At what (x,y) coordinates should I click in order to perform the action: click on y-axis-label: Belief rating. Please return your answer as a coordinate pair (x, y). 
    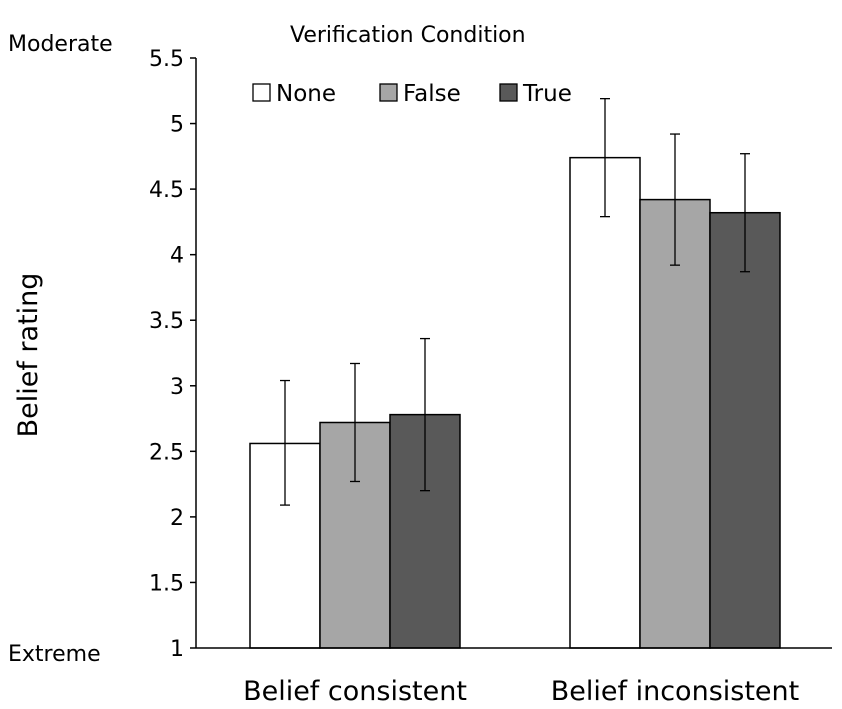
    Looking at the image, I should click on (28, 355).